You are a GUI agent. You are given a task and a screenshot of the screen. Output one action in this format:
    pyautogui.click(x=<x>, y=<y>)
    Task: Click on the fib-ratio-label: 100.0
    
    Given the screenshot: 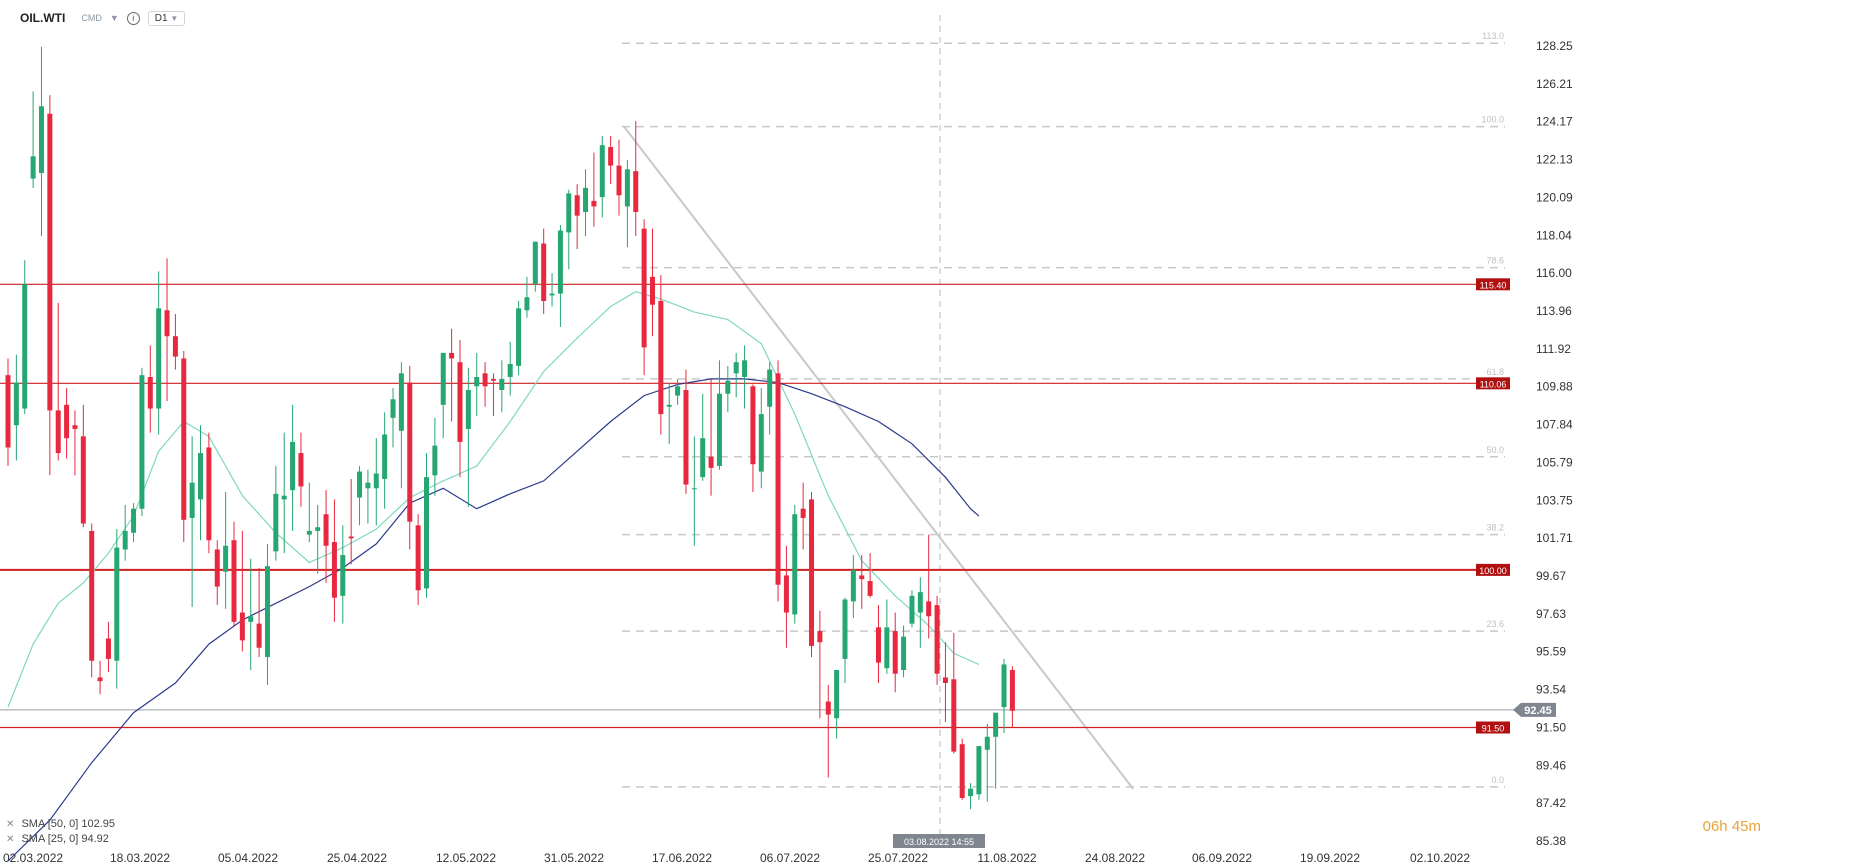 What is the action you would take?
    pyautogui.click(x=1492, y=120)
    